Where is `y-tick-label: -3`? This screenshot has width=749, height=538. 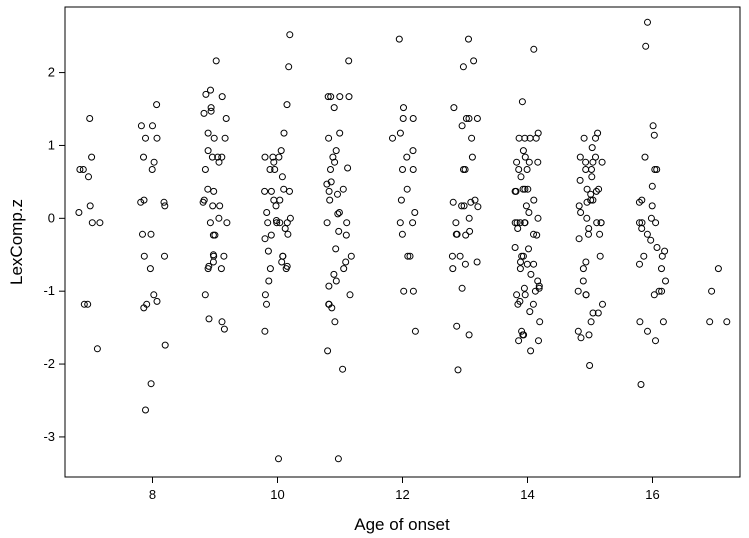
y-tick-label: -3 is located at coordinates (49, 436).